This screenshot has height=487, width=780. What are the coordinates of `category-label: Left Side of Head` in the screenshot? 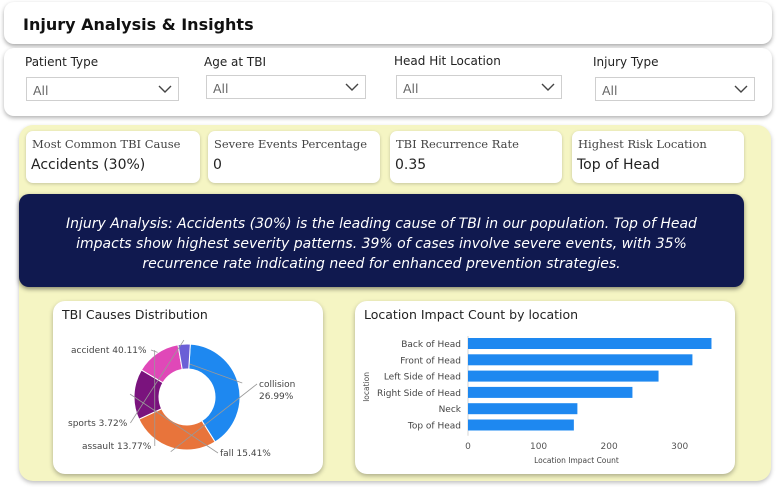 It's located at (422, 378).